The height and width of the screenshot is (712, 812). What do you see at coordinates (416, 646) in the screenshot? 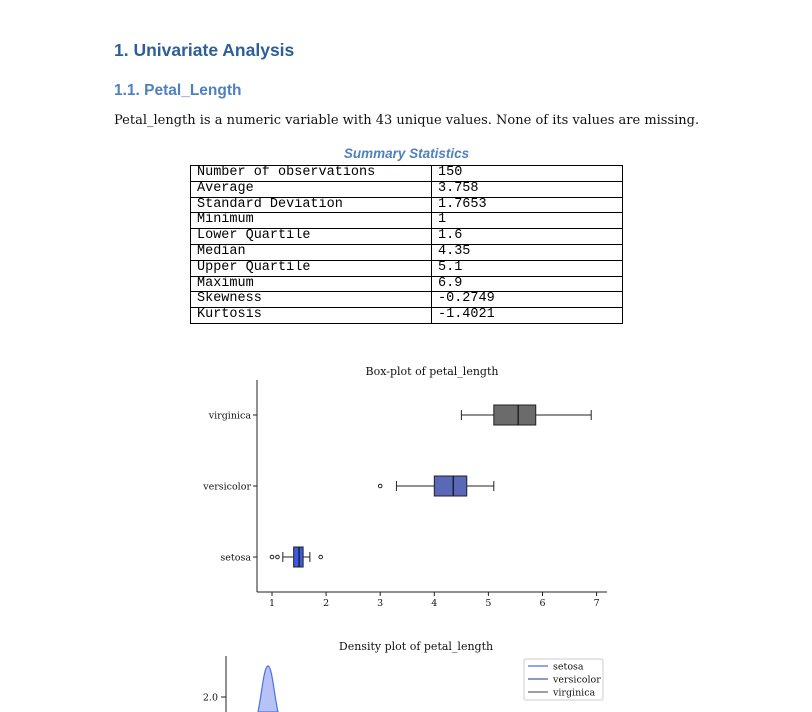
I see `density-plot-title: Density plot of petal_length` at bounding box center [416, 646].